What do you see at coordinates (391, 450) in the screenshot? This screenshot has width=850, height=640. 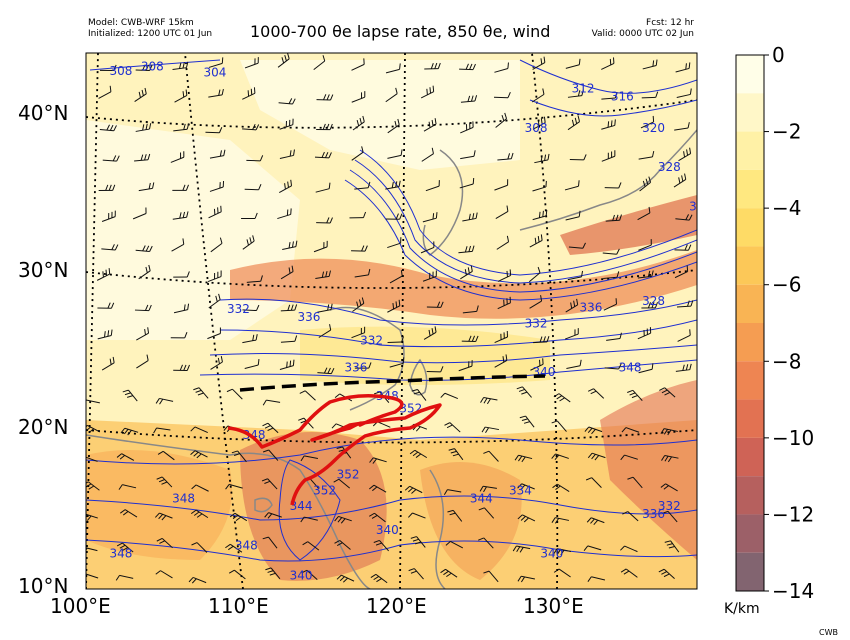 I see `contour-line` at bounding box center [391, 450].